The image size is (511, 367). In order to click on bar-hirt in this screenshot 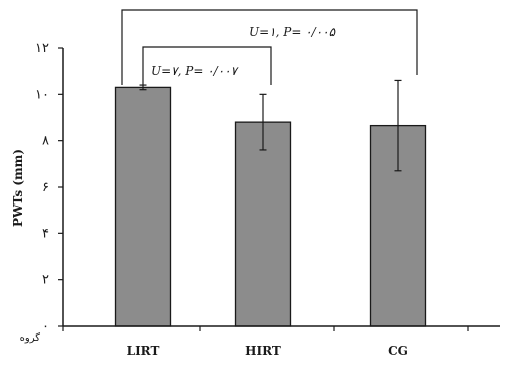, I will do `click(263, 224)`.